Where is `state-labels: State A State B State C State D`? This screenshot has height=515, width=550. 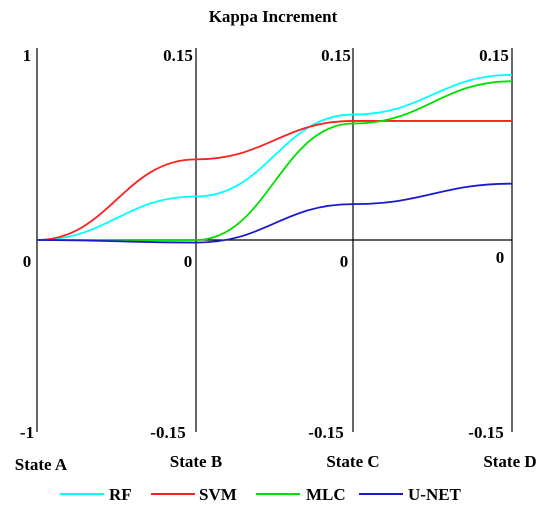 state-labels: State A State B State C State D is located at coordinates (276, 463).